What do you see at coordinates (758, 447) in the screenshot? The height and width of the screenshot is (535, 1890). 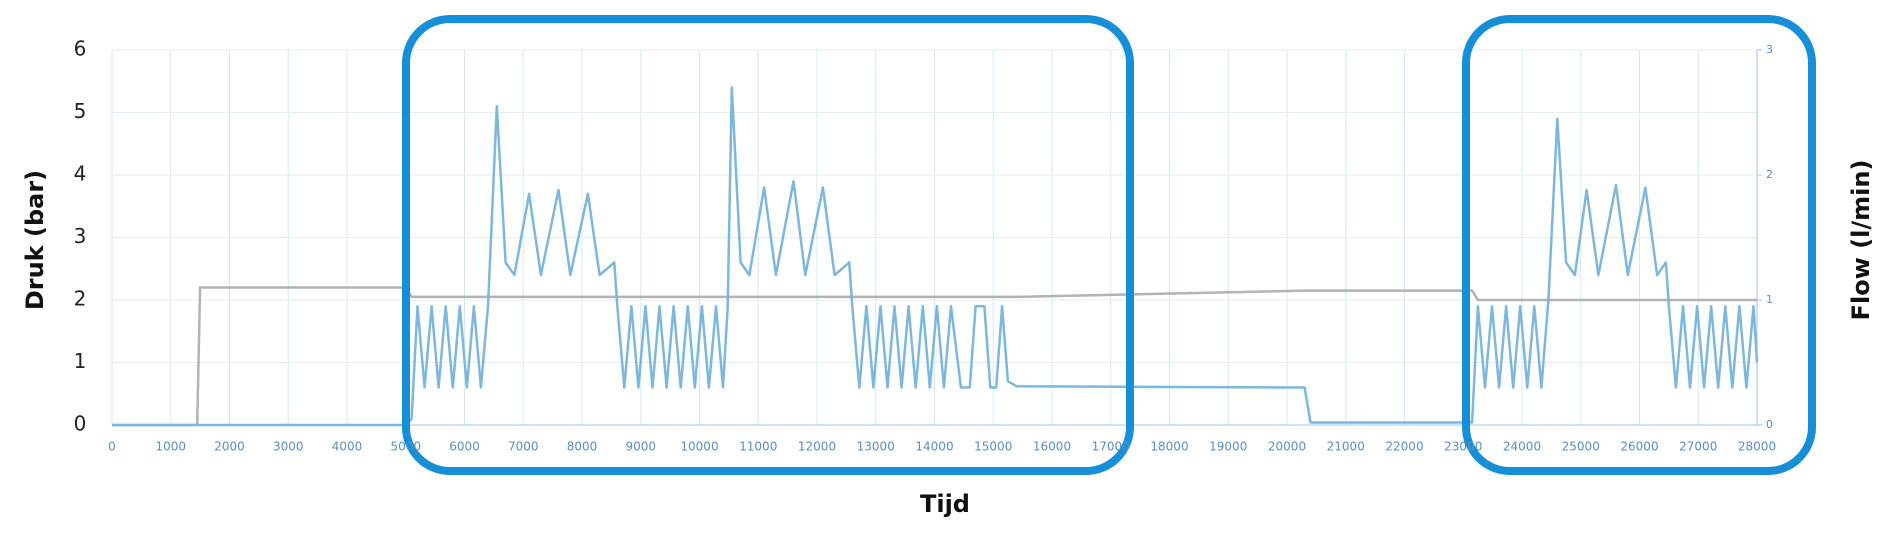 I see `x-tick-label: 11000` at bounding box center [758, 447].